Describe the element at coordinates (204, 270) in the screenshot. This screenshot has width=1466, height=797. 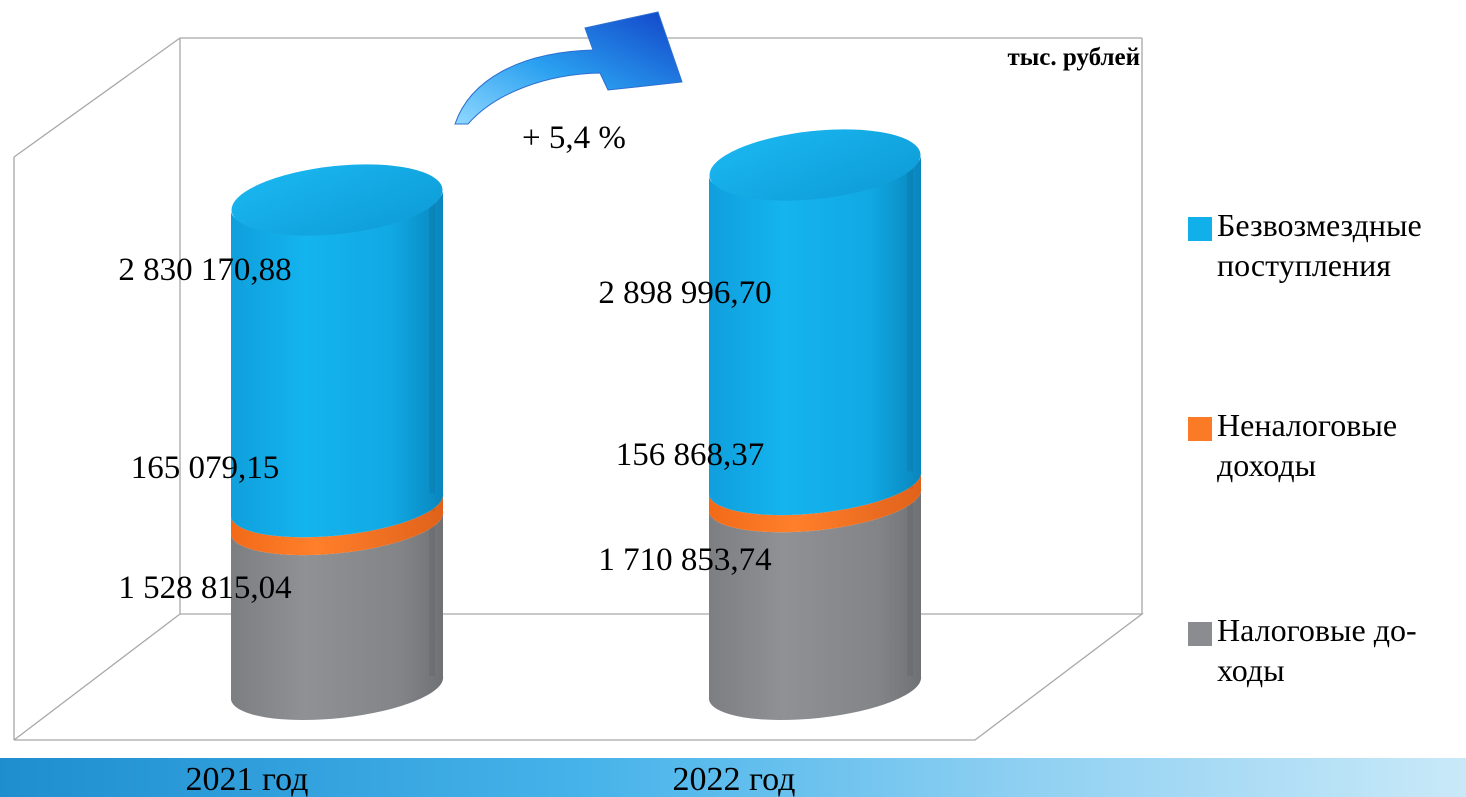
I see `data-label-bezvozmezdnye-0: 2 830 170,88` at that location.